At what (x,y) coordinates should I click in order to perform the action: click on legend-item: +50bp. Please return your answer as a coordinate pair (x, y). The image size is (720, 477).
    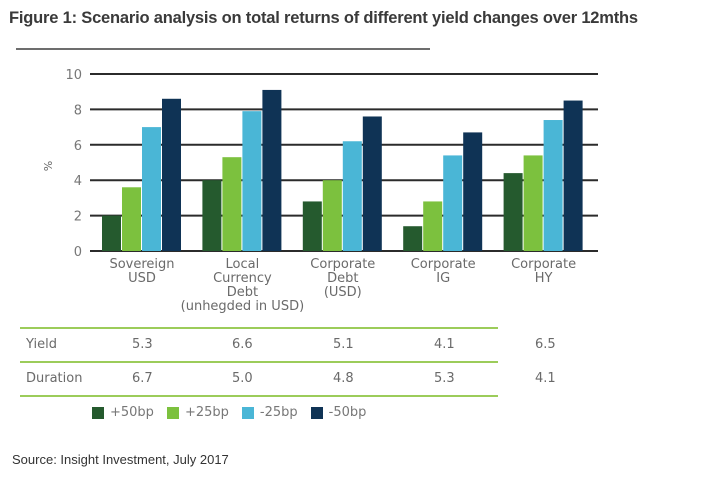
    Looking at the image, I should click on (123, 412).